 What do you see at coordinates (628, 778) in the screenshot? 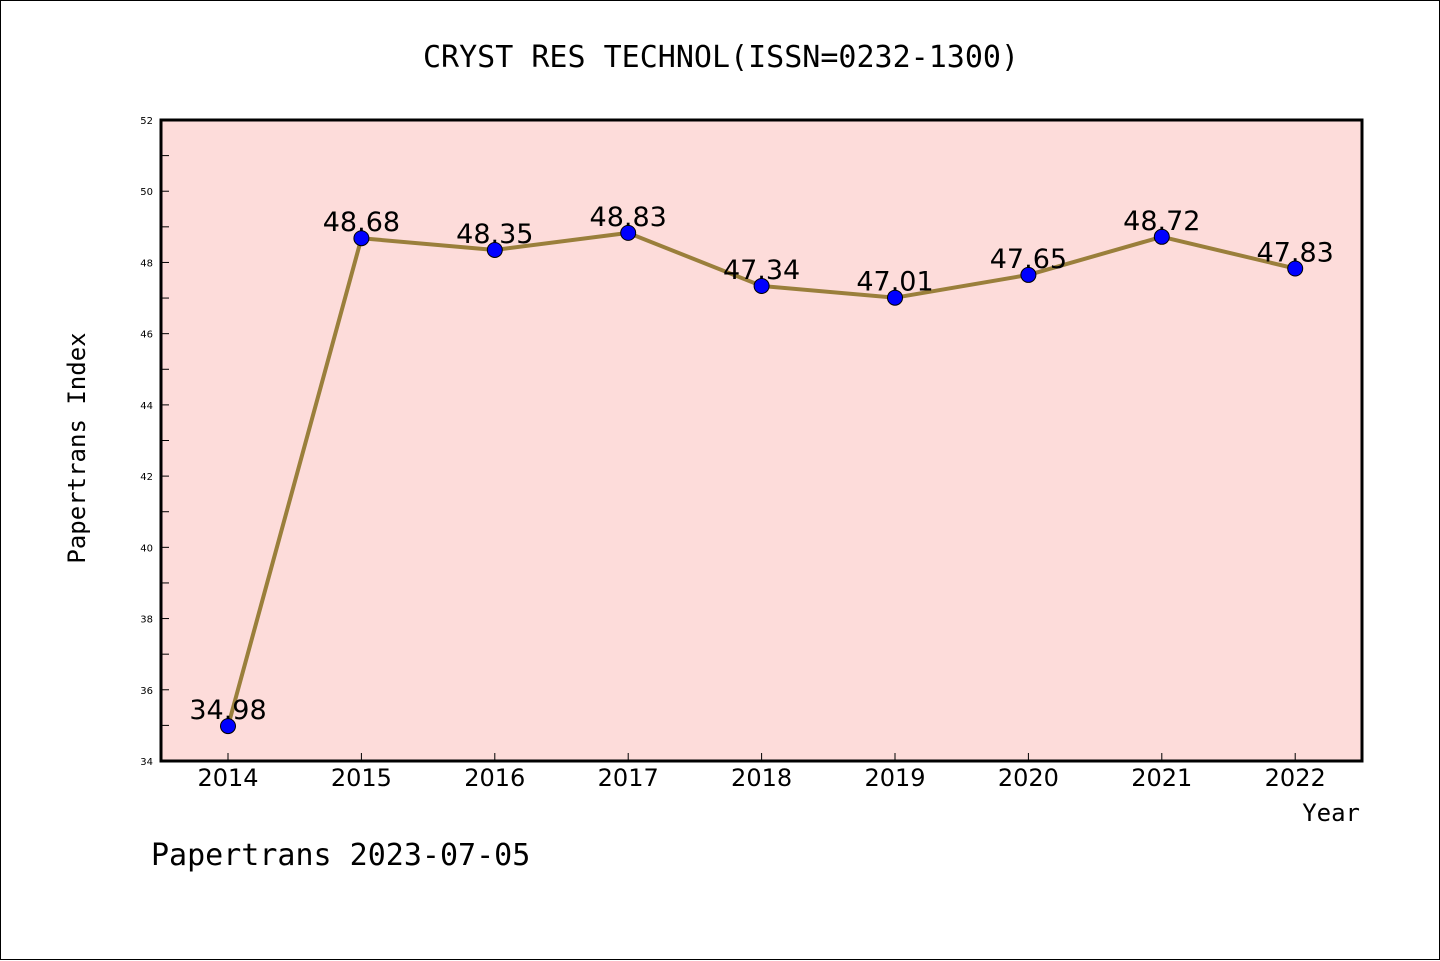
I see `x-tick-label: 2017` at bounding box center [628, 778].